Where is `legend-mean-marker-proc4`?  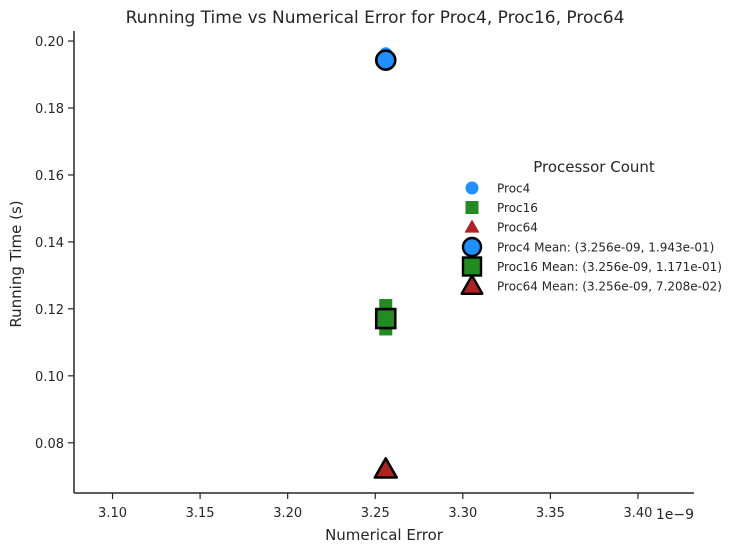
legend-mean-marker-proc4 is located at coordinates (472, 247).